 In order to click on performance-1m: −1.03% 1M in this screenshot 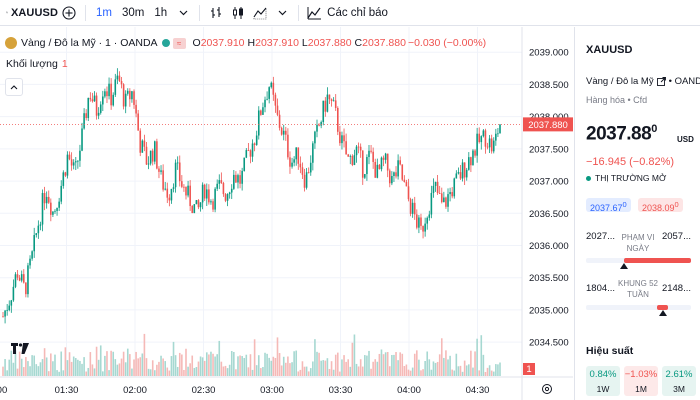, I will do `click(641, 381)`.